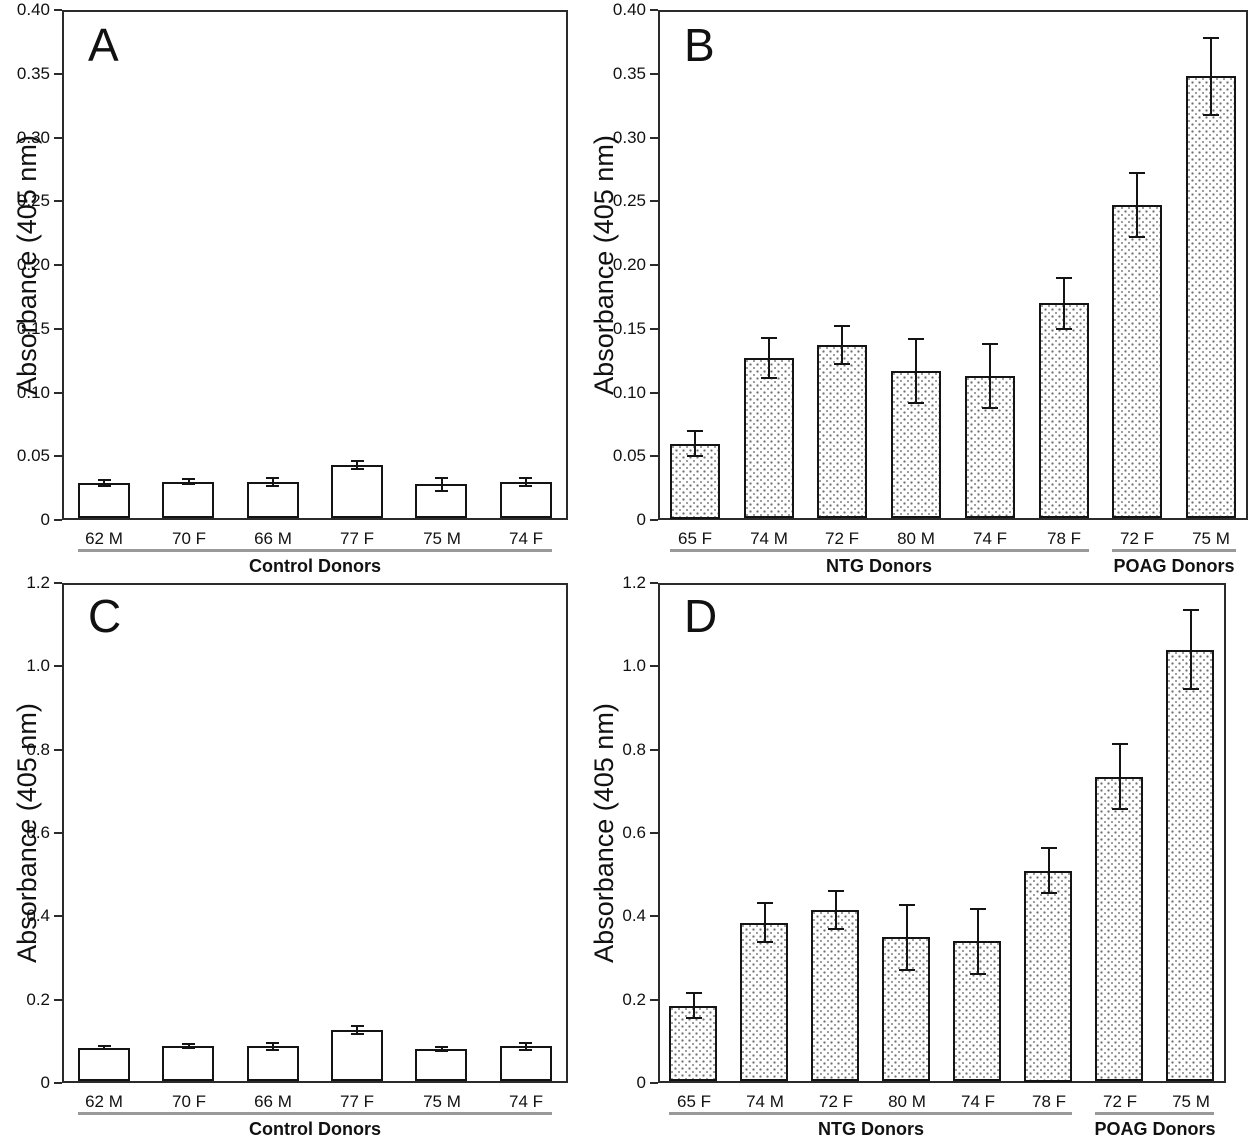  What do you see at coordinates (634, 915) in the screenshot?
I see `y-tick-label: 0.4` at bounding box center [634, 915].